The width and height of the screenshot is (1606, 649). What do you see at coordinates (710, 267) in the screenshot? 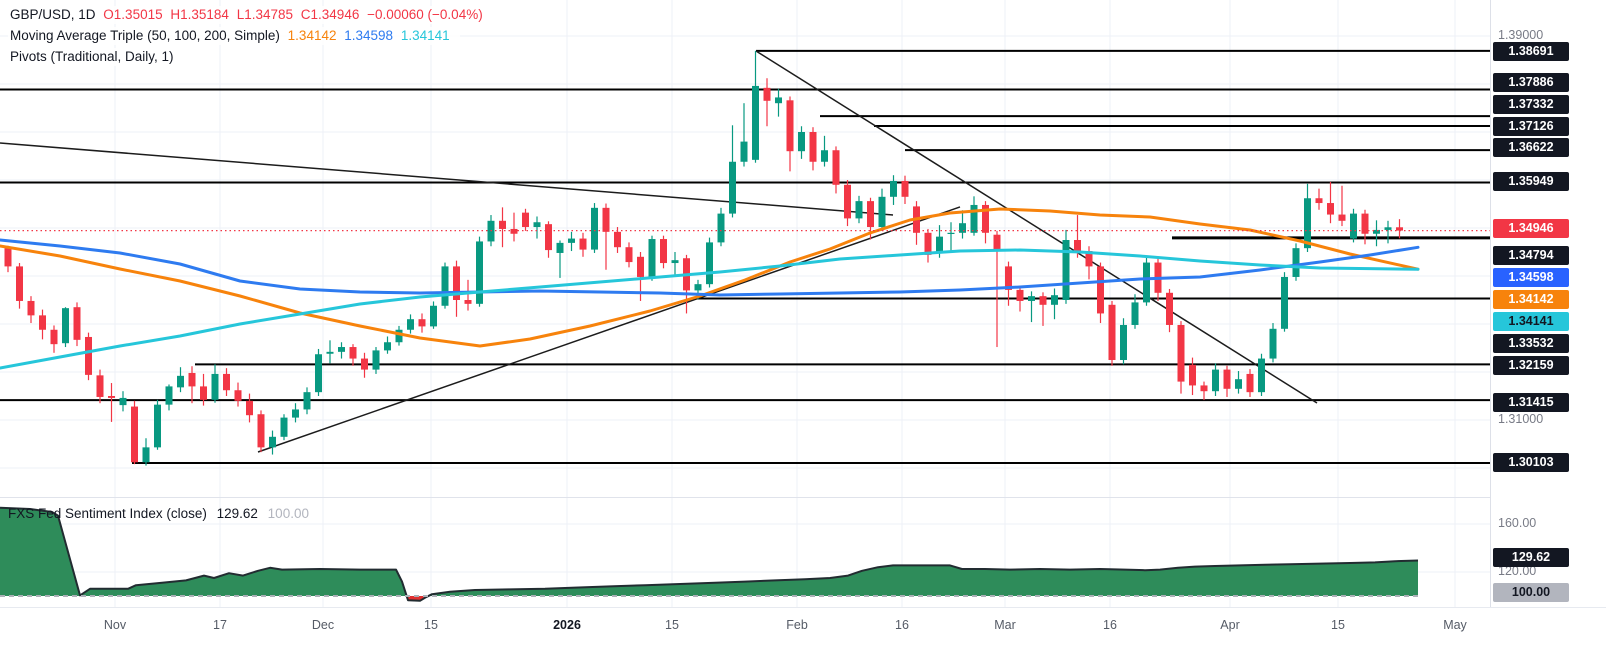
I see `sma100-line` at bounding box center [710, 267].